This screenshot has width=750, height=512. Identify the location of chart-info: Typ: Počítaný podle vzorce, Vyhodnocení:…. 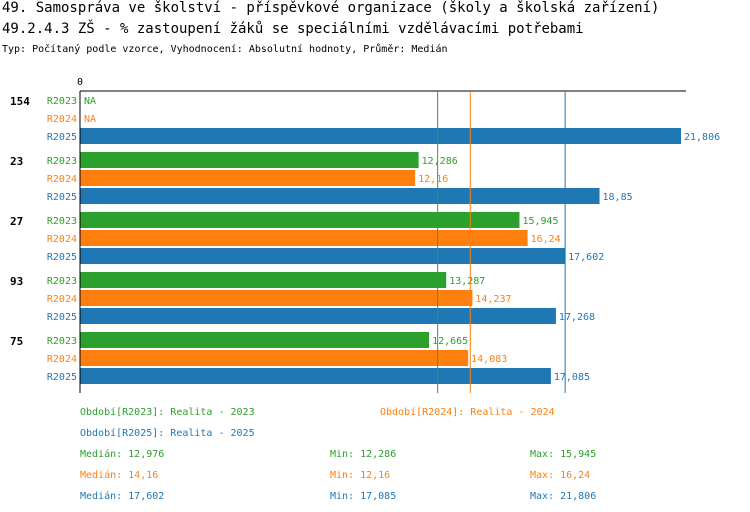
(225, 49).